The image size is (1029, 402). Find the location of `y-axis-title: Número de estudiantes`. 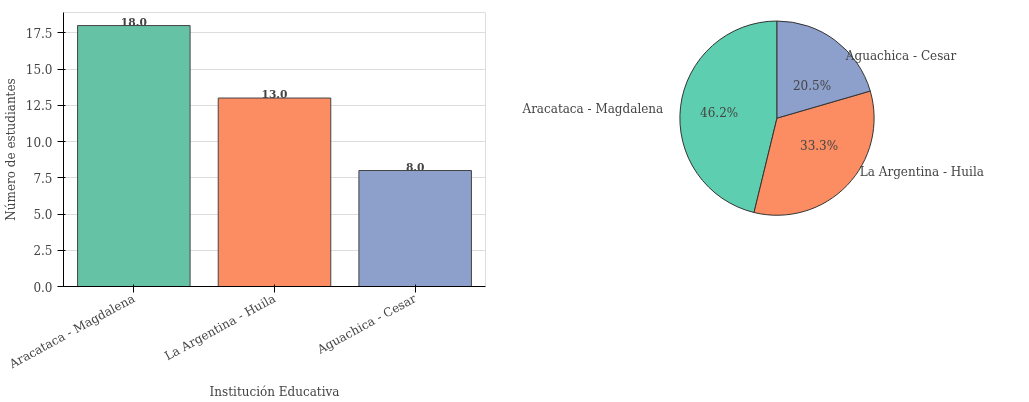

y-axis-title: Número de estudiantes is located at coordinates (10, 149).